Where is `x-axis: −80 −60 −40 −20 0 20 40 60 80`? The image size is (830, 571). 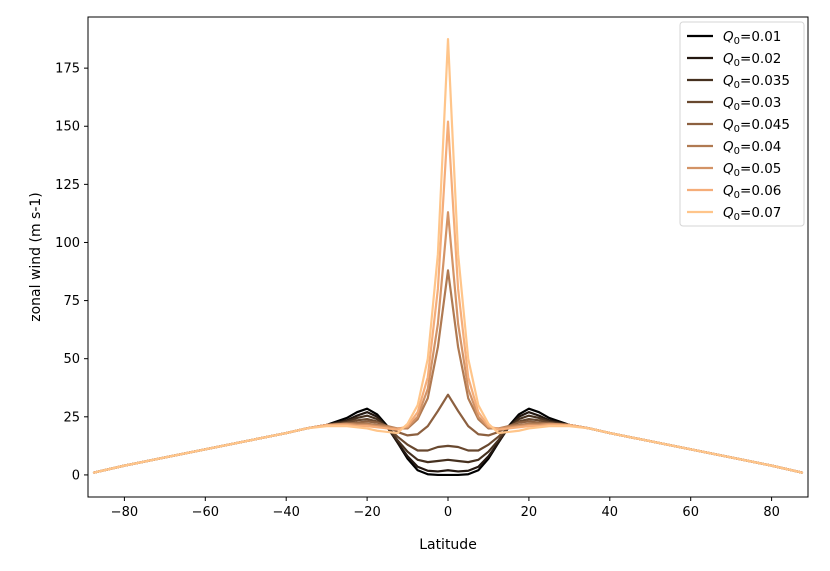 x-axis: −80 −60 −40 −20 0 20 40 60 80 is located at coordinates (445, 508).